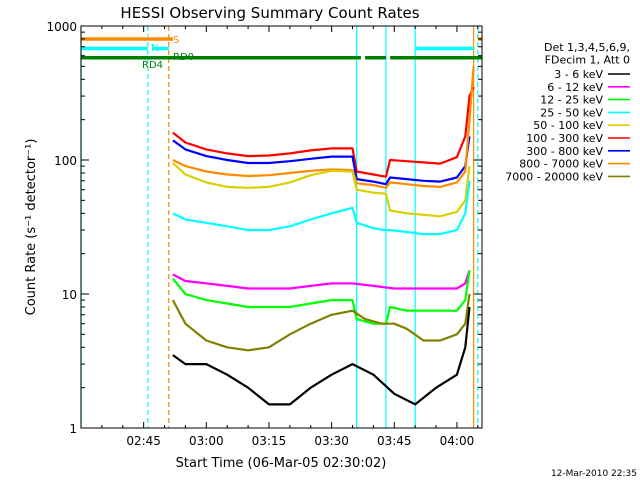 This screenshot has width=640, height=480. Describe the element at coordinates (65, 161) in the screenshot. I see `y-tick-label-100: 100` at that location.